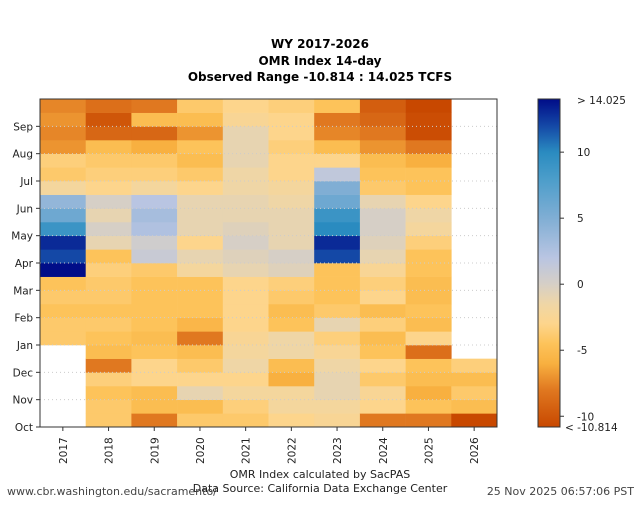  What do you see at coordinates (269, 445) in the screenshot?
I see `x-axis: 2017 2018 2019 2020 2021 2022 2023 2024 2025 2026` at bounding box center [269, 445].